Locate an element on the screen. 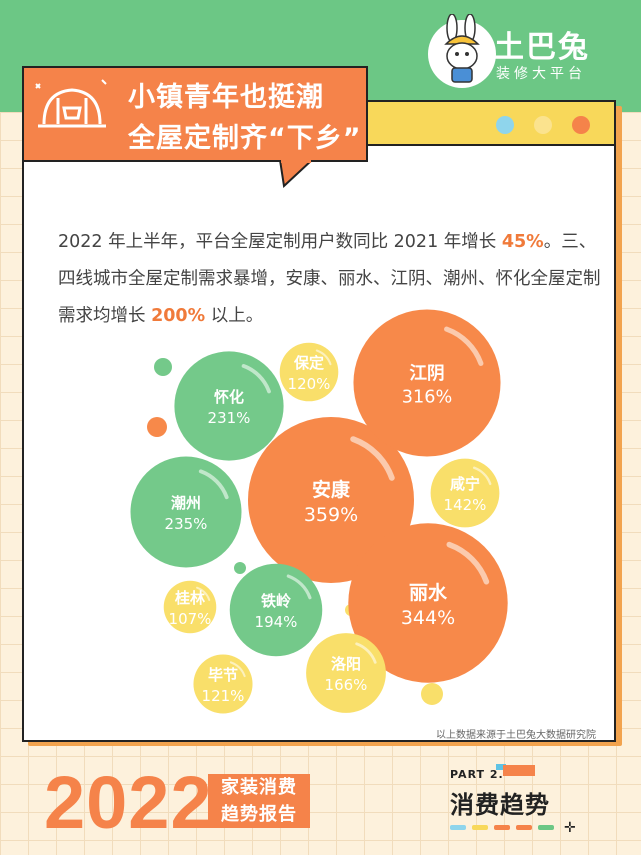  bubble-value-label: 231% is located at coordinates (229, 418).